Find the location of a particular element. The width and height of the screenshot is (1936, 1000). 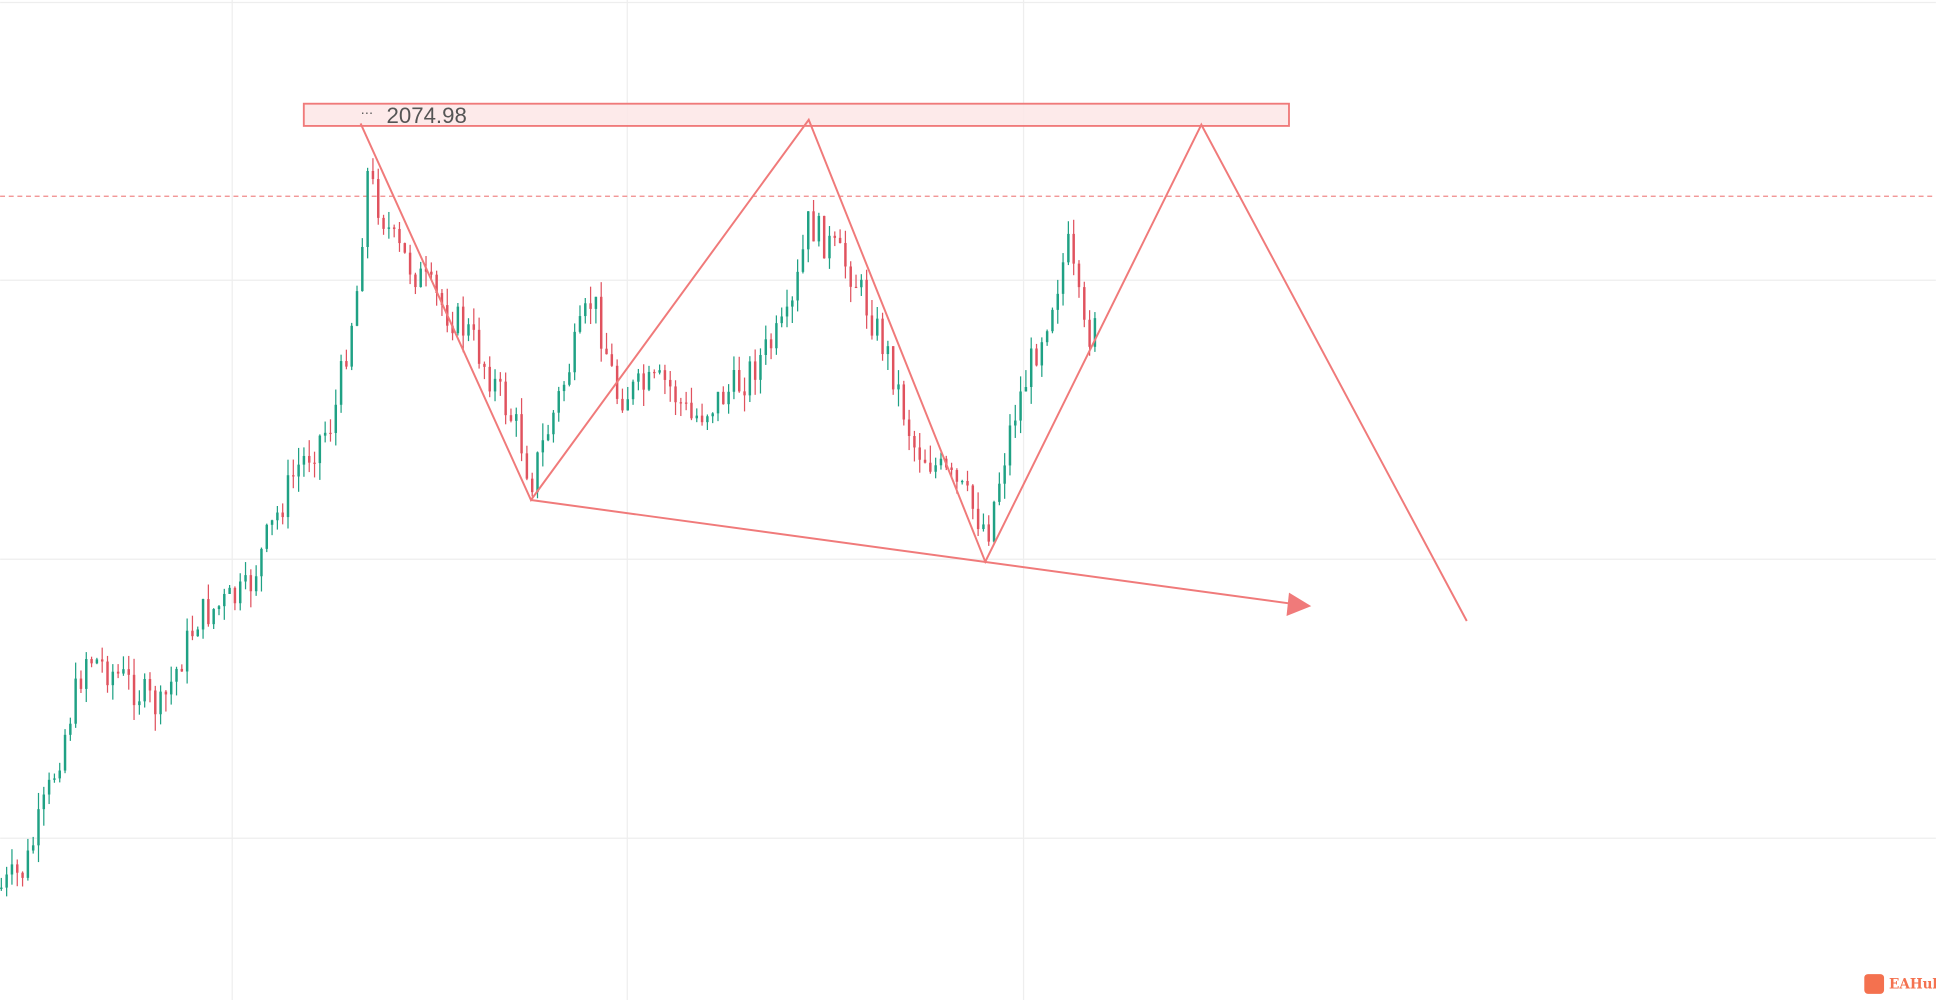

resistance-zone is located at coordinates (796, 114).